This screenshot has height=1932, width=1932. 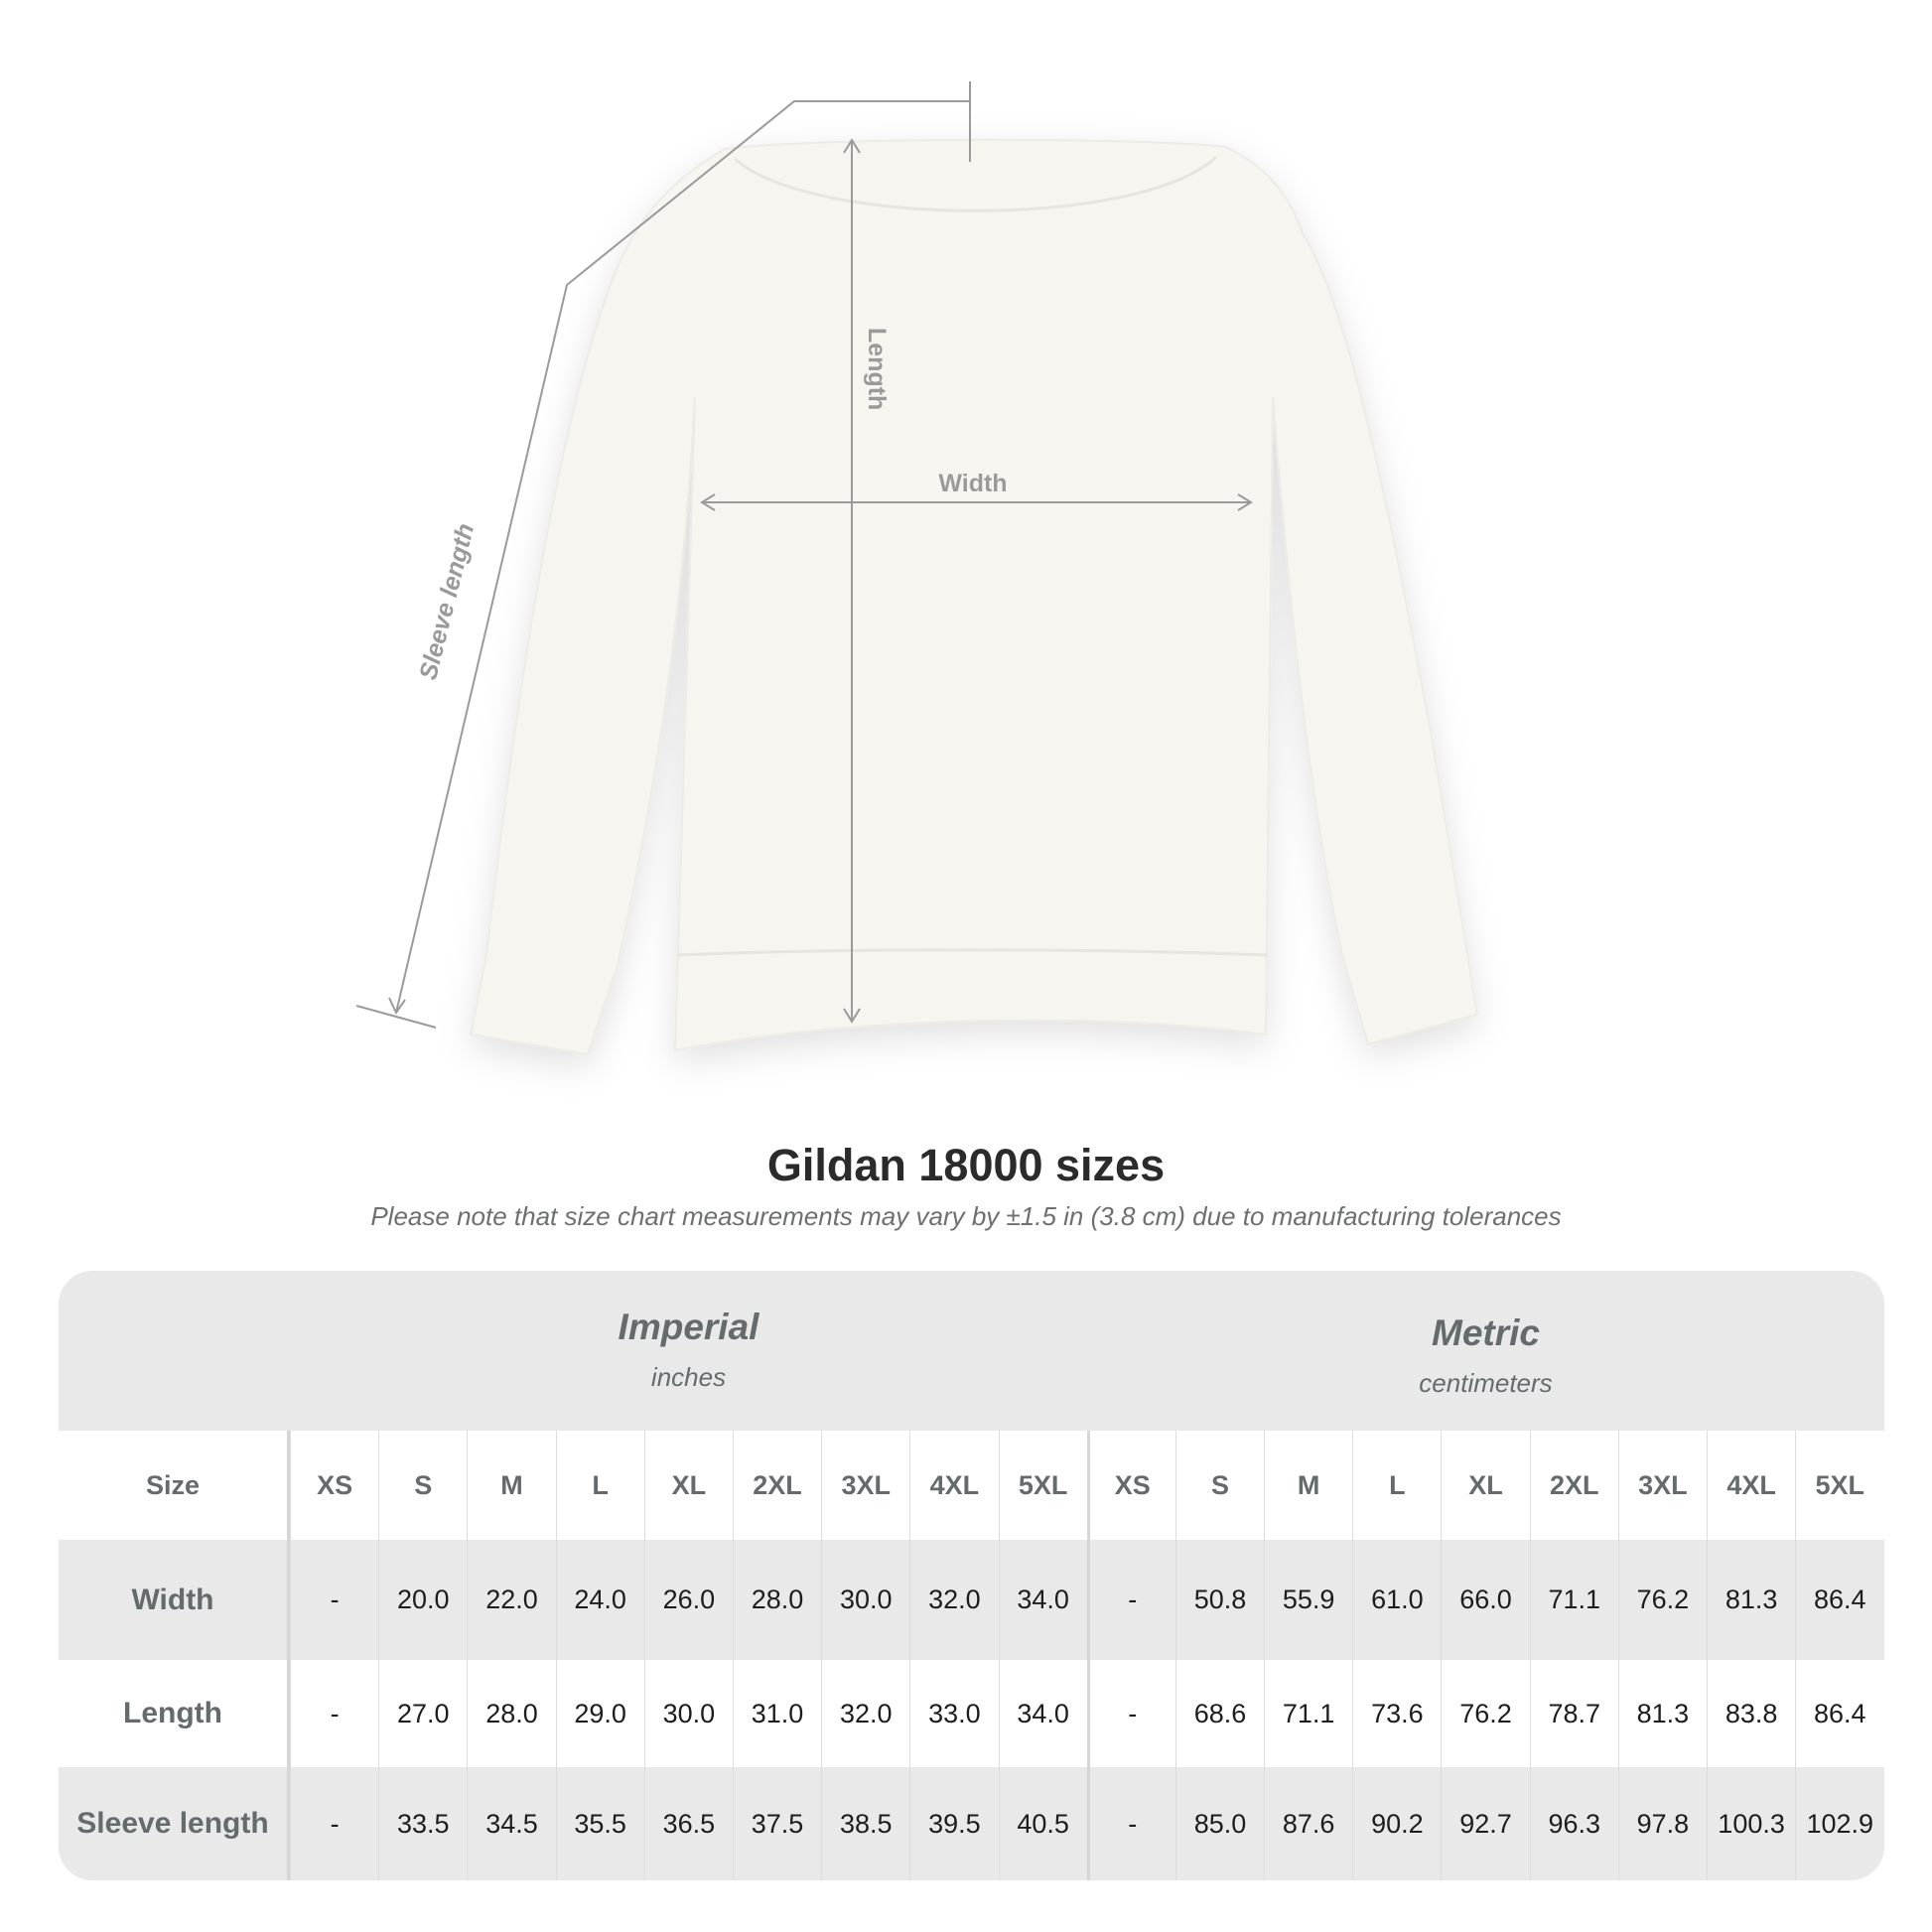 I want to click on imperial-title: Imperial, so click(x=688, y=1327).